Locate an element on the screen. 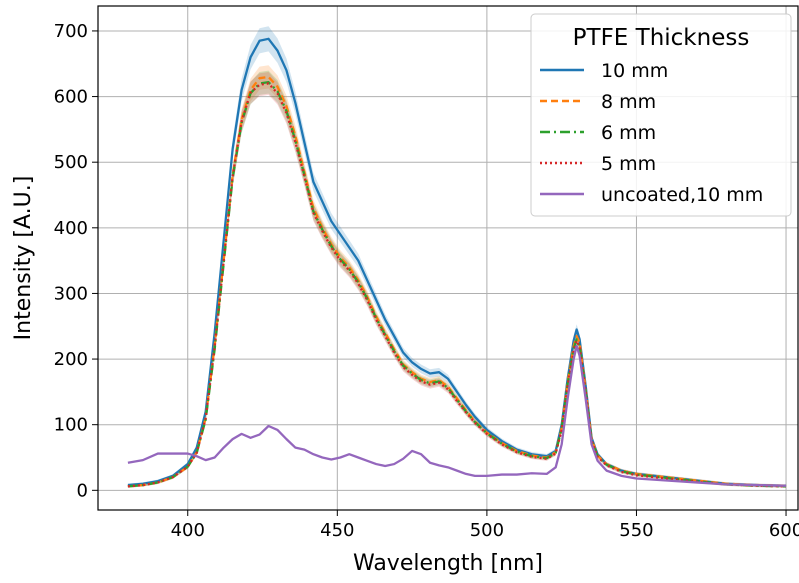  legend-box is located at coordinates (661, 115).